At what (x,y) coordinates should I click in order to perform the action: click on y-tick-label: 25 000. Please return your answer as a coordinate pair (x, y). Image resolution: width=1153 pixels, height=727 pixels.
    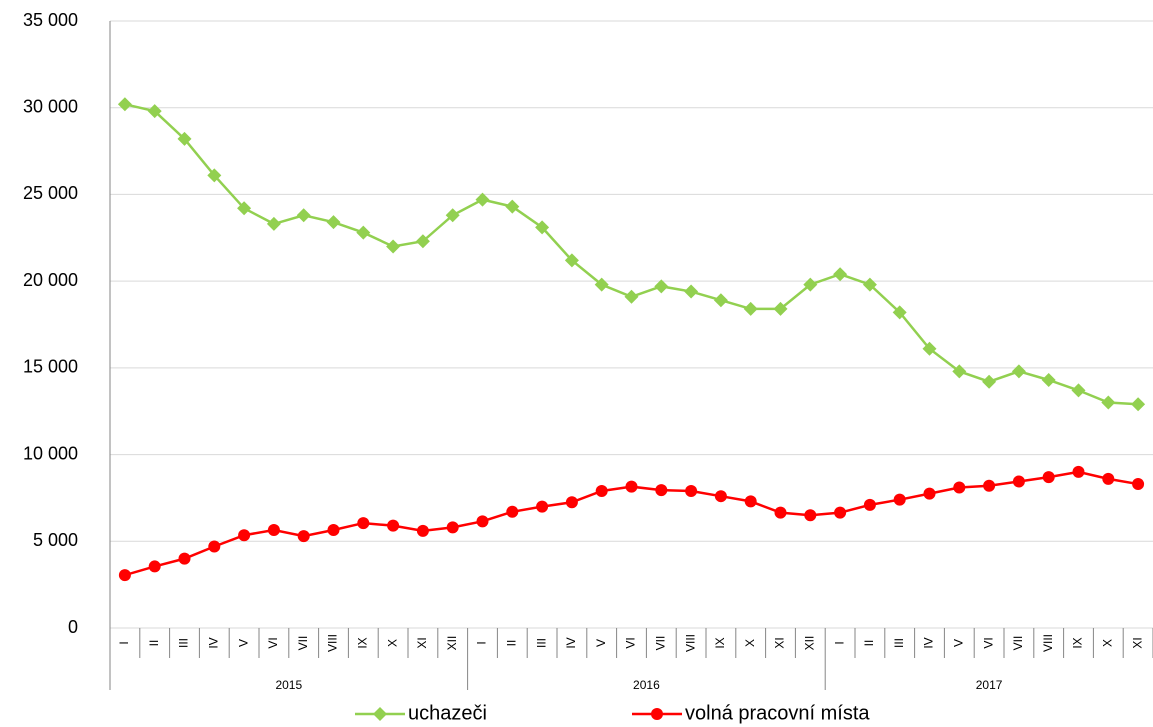
    Looking at the image, I should click on (50, 193).